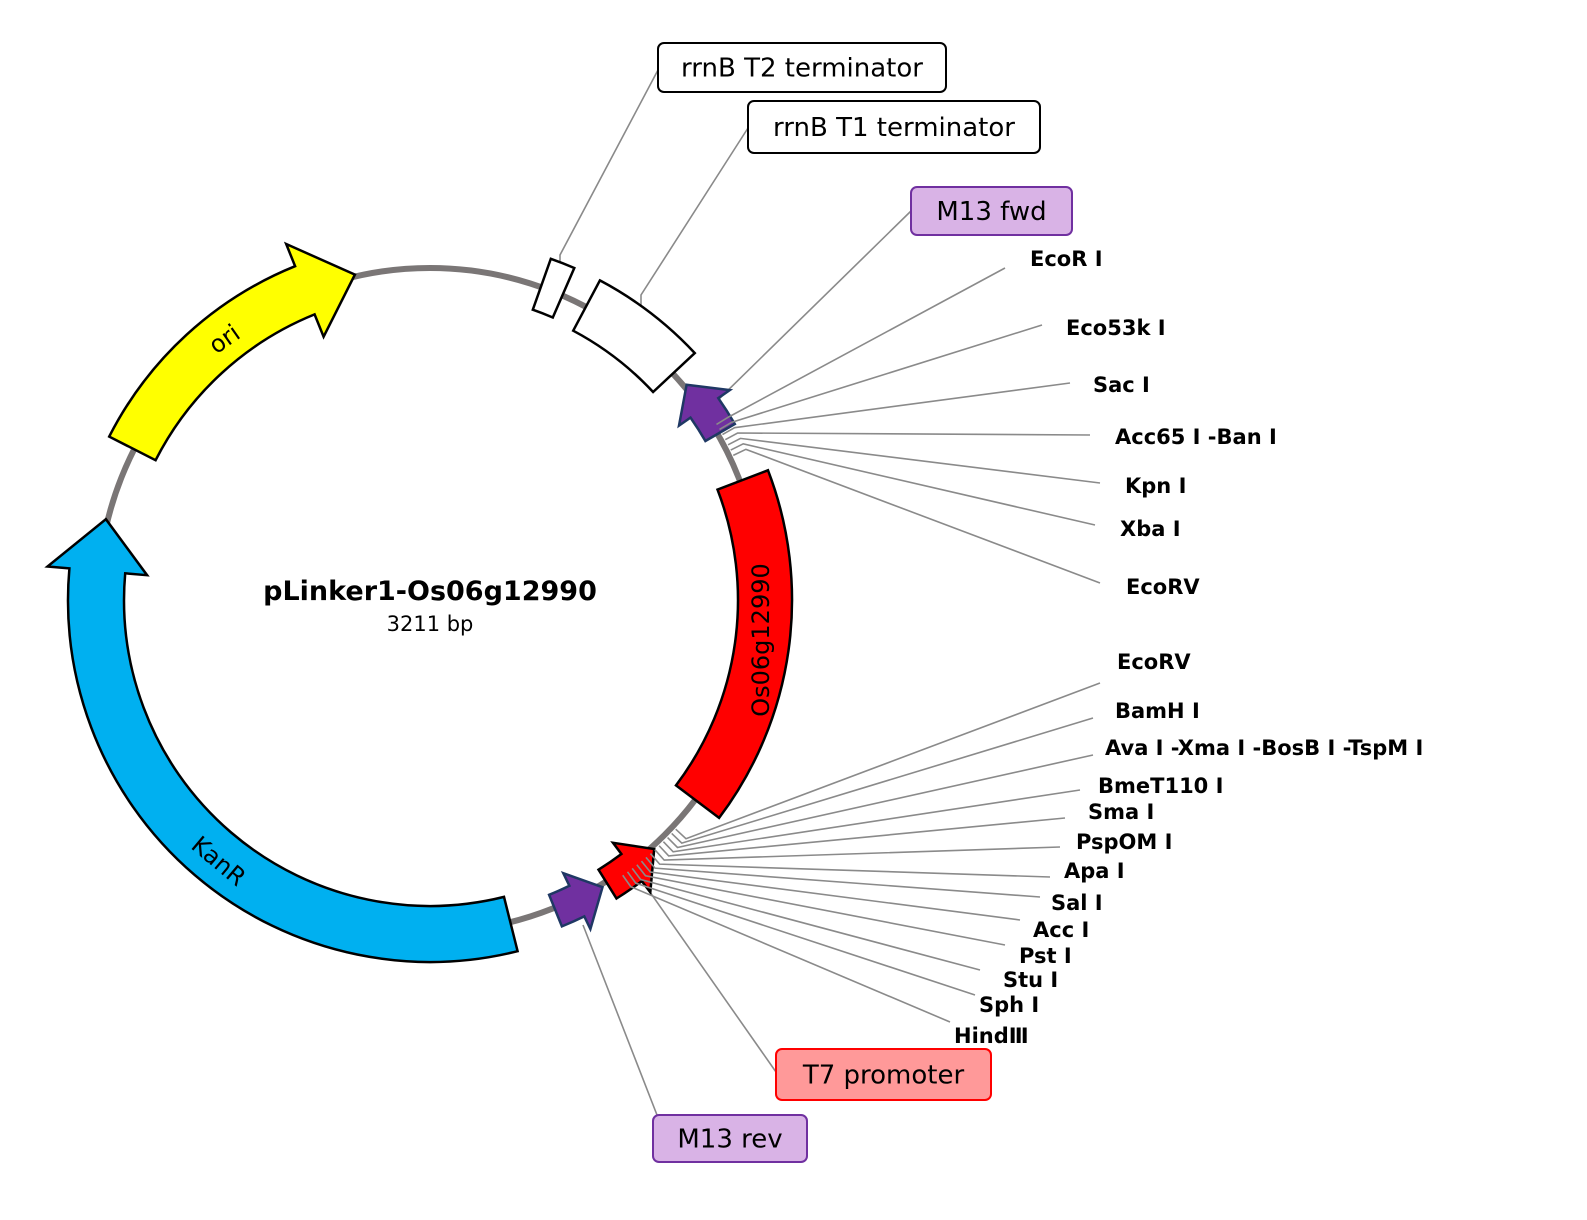  I want to click on restriction-site-hind-: HindⅢ, so click(825, 961).